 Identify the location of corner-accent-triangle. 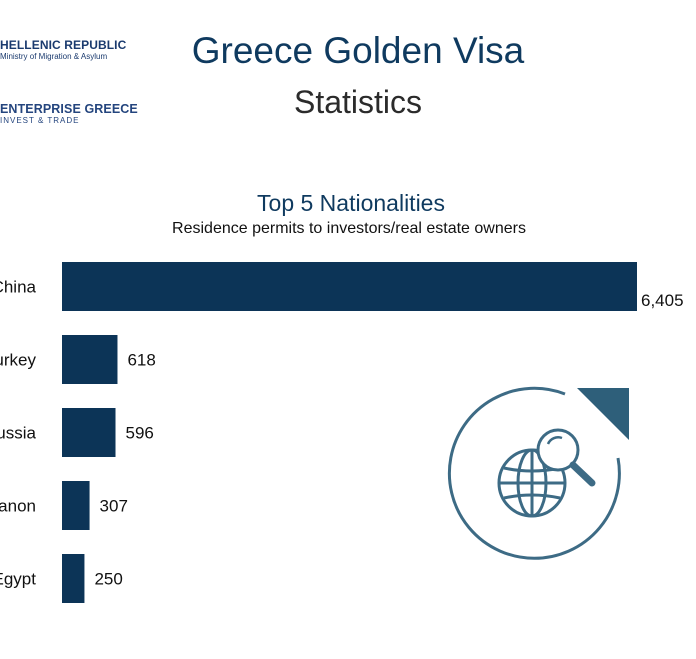
(603, 414).